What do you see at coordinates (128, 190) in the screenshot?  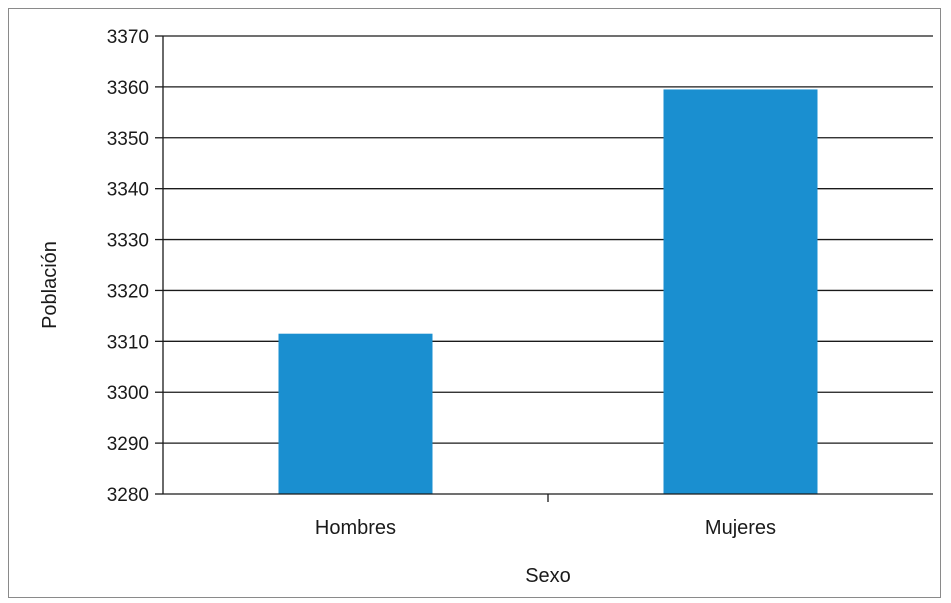 I see `y-tick-label: 3340` at bounding box center [128, 190].